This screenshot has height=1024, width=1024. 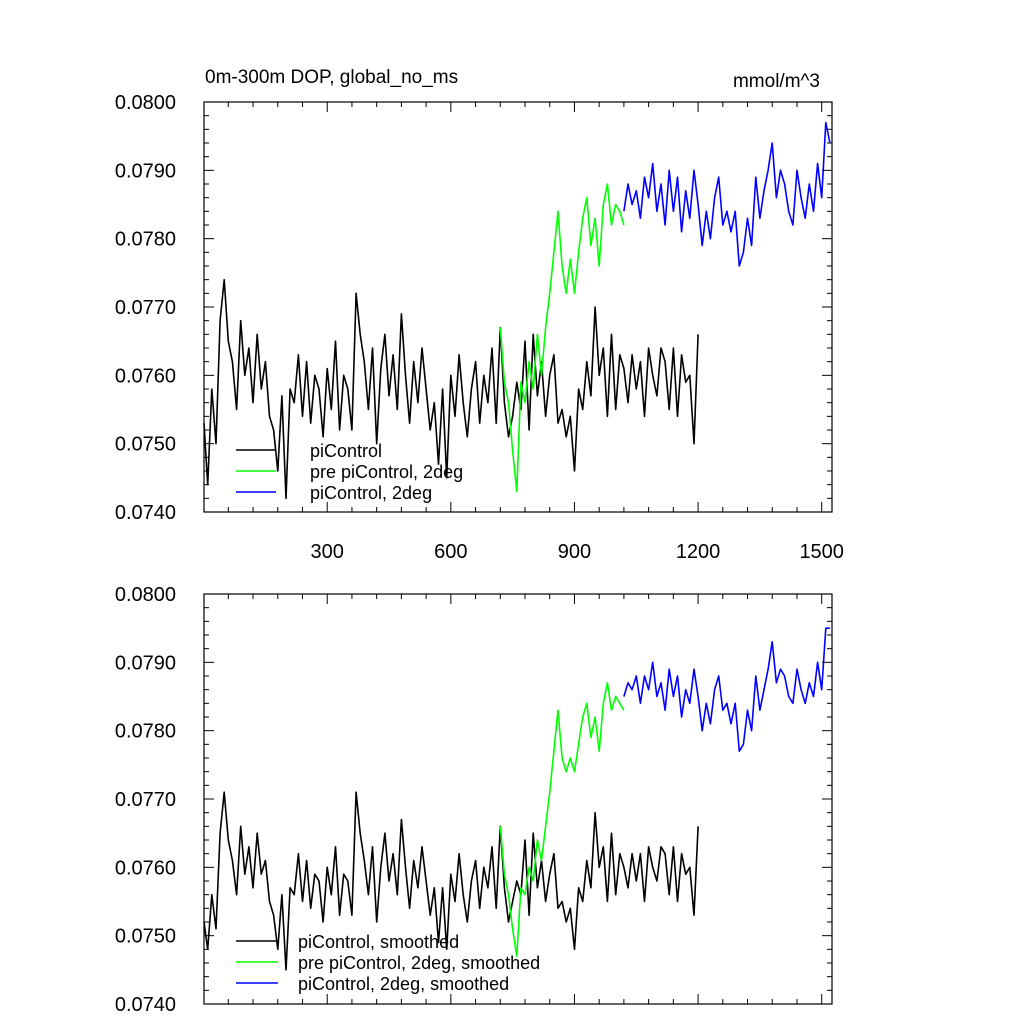 I want to click on legend-label: pre piControl, 2deg, so click(x=386, y=472).